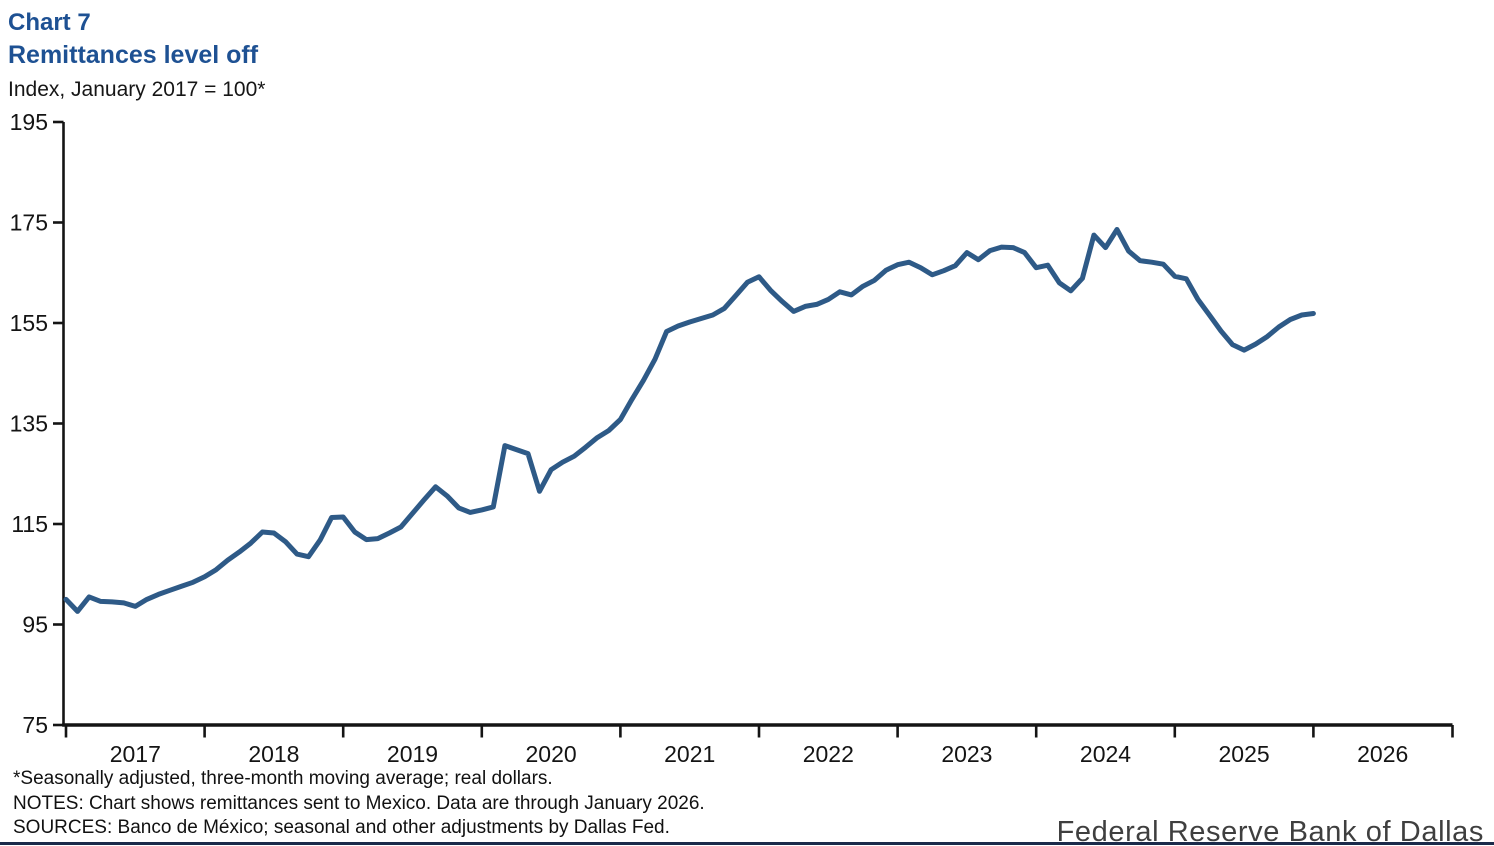  Describe the element at coordinates (412, 754) in the screenshot. I see `x-year-label: 2019` at that location.